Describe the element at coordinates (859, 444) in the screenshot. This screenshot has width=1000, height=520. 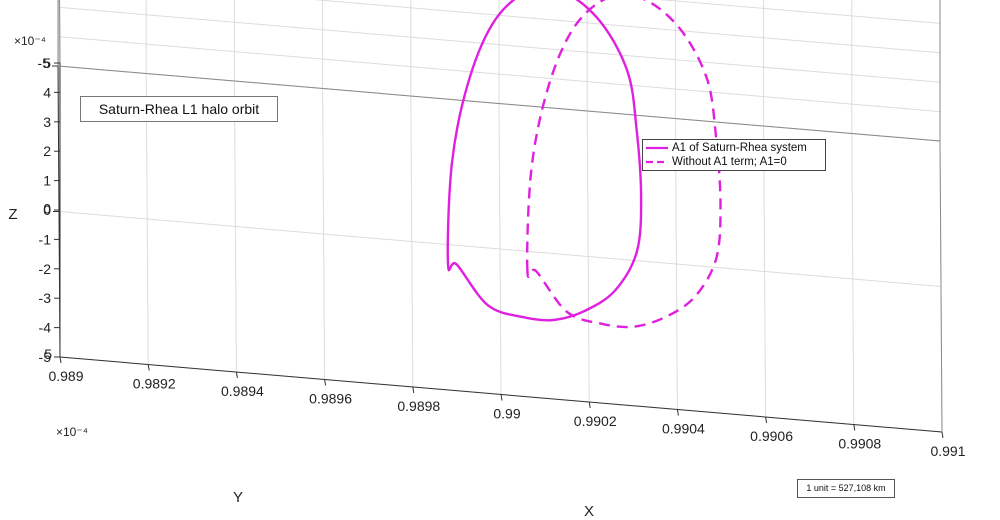
I see `x-tick-label: 0.9908` at that location.